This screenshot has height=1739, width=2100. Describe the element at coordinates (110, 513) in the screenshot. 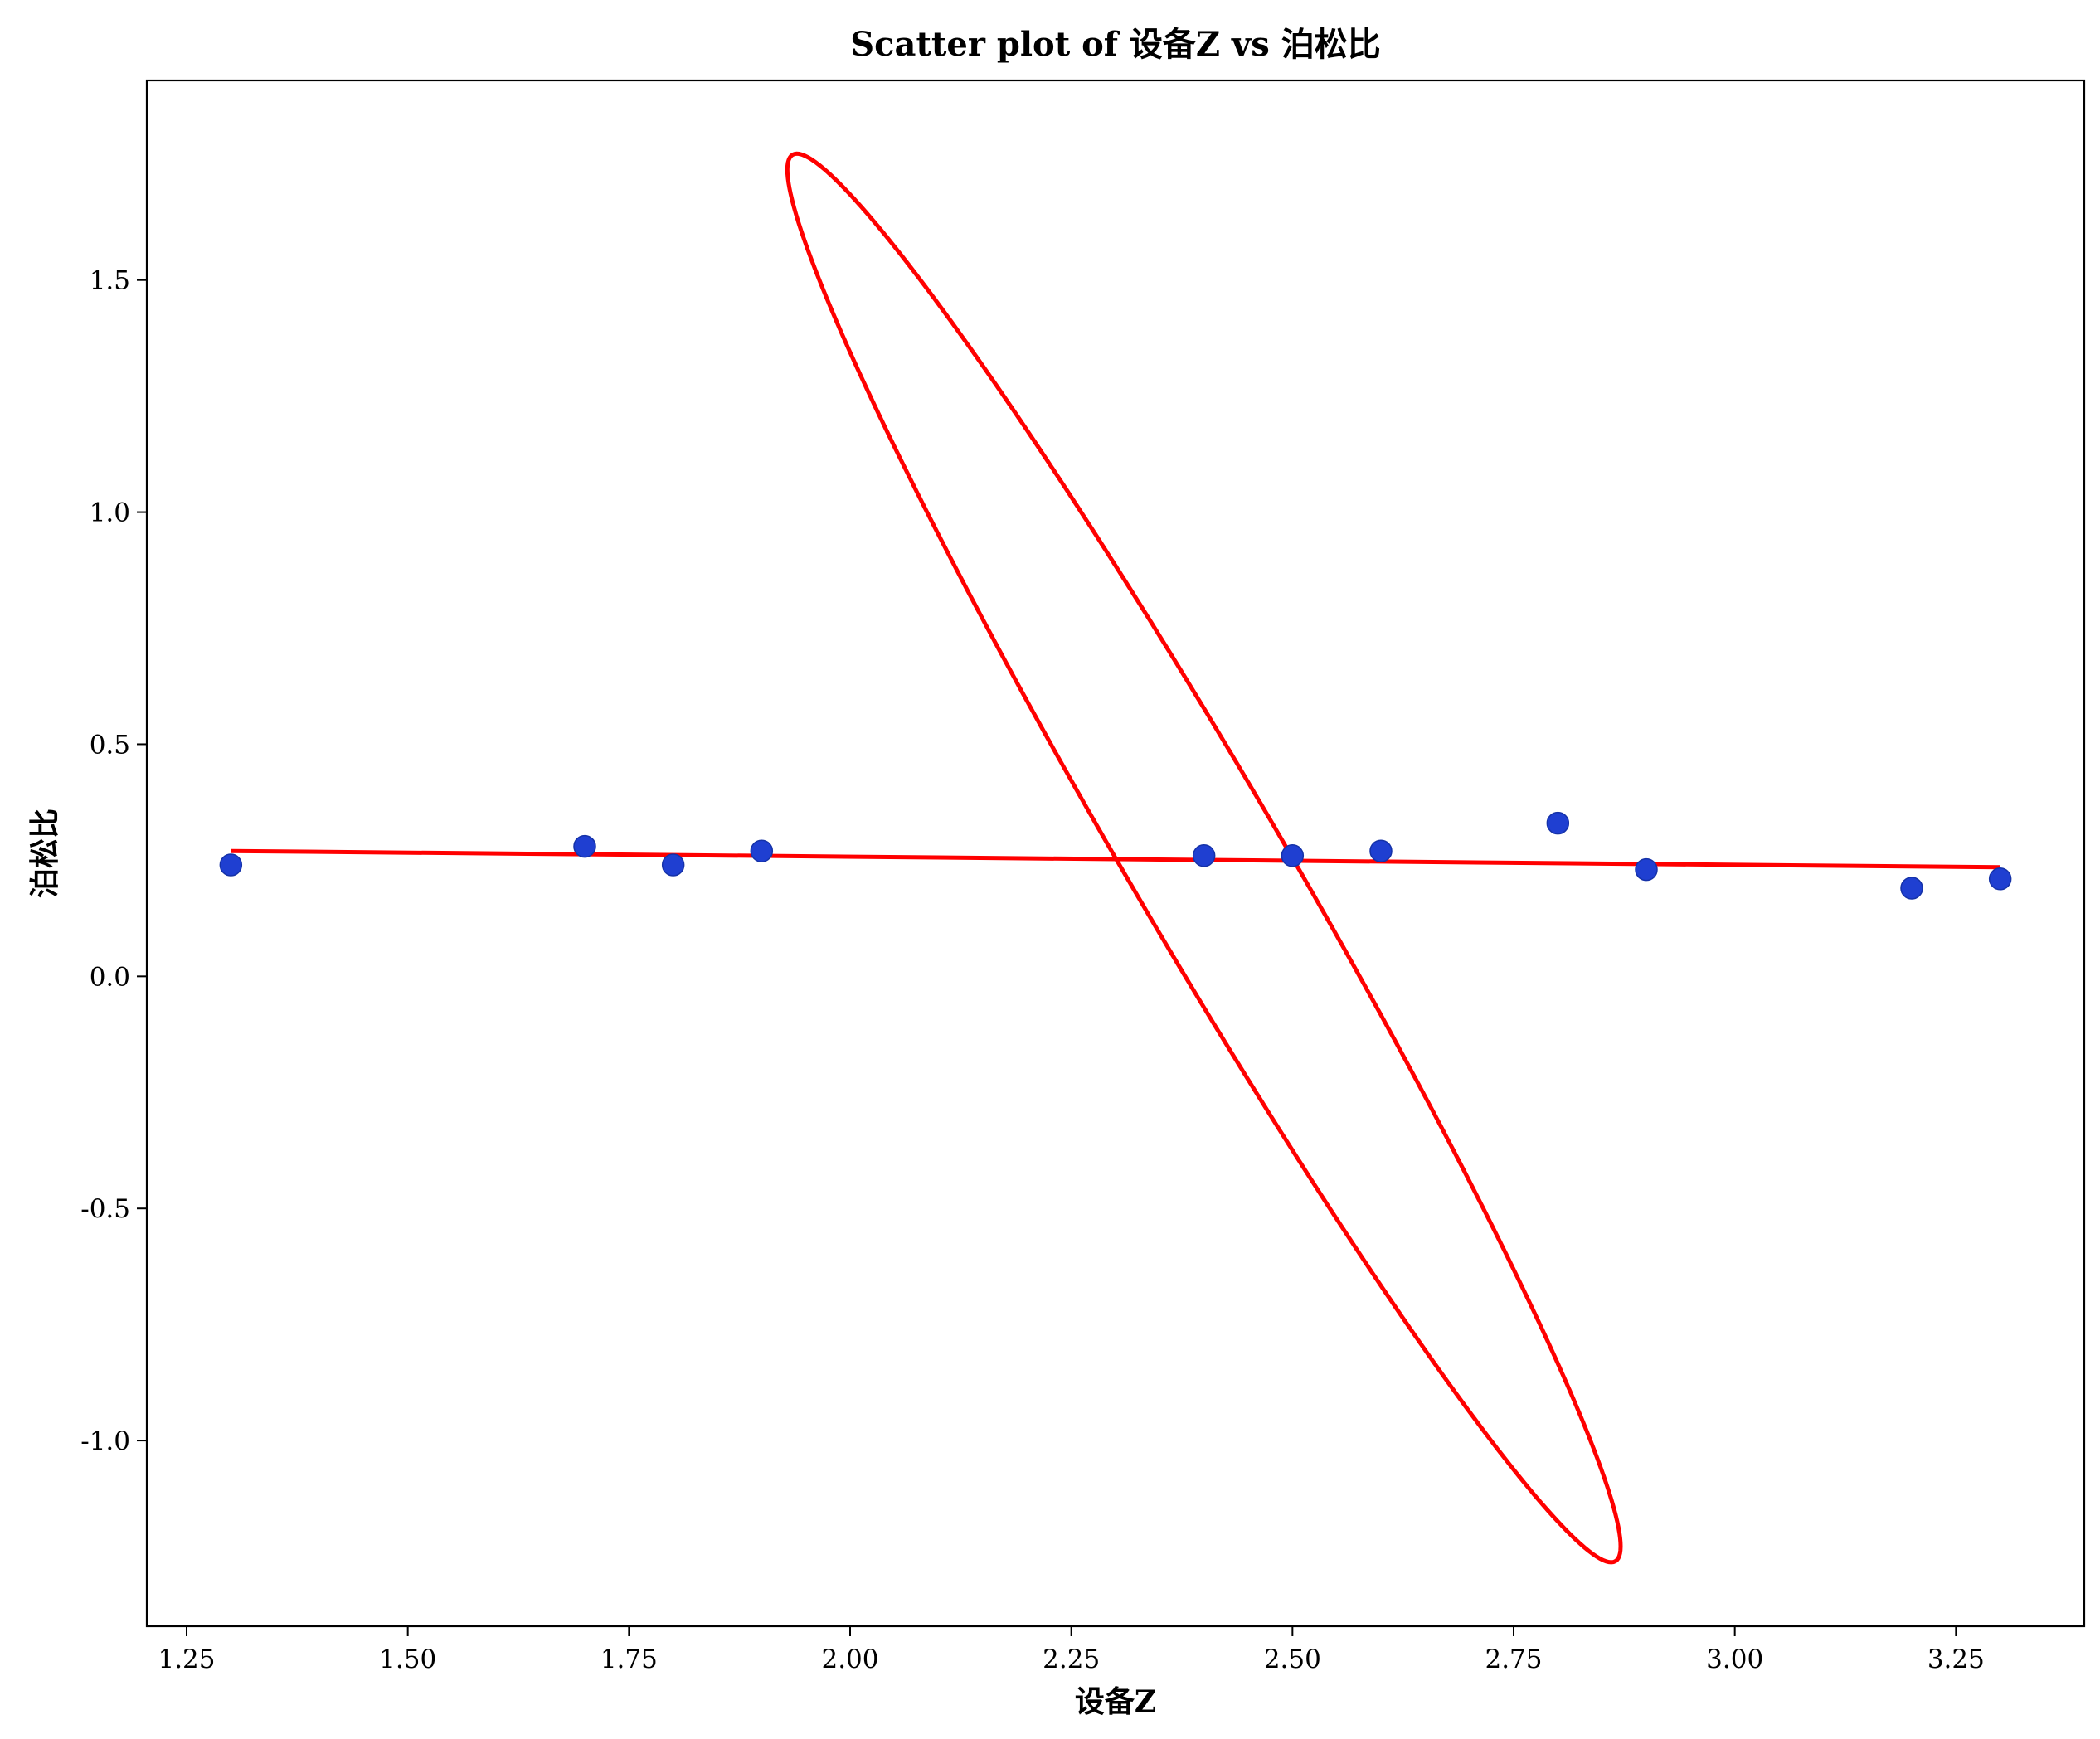

I see `y-tick-label: 1.0` at that location.